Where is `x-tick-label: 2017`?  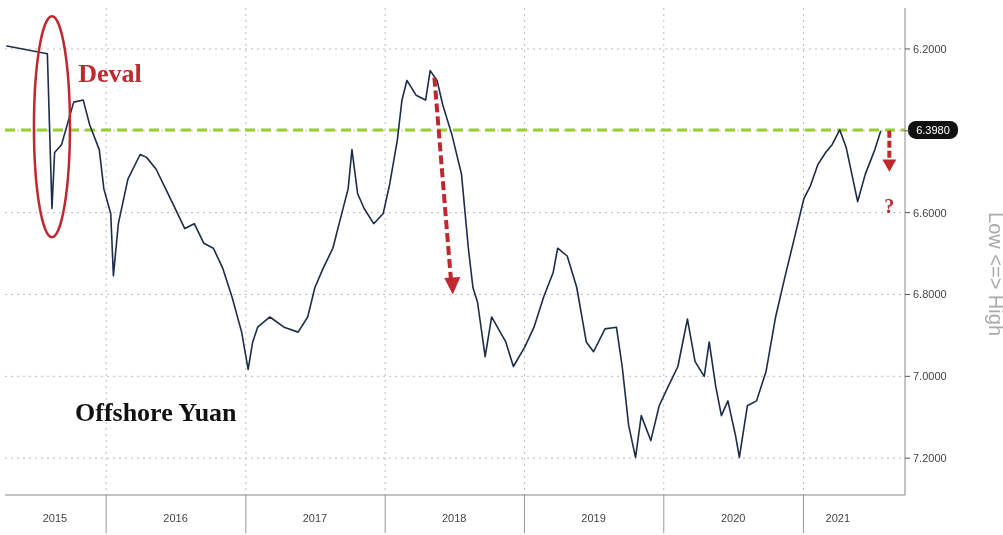 x-tick-label: 2017 is located at coordinates (315, 518).